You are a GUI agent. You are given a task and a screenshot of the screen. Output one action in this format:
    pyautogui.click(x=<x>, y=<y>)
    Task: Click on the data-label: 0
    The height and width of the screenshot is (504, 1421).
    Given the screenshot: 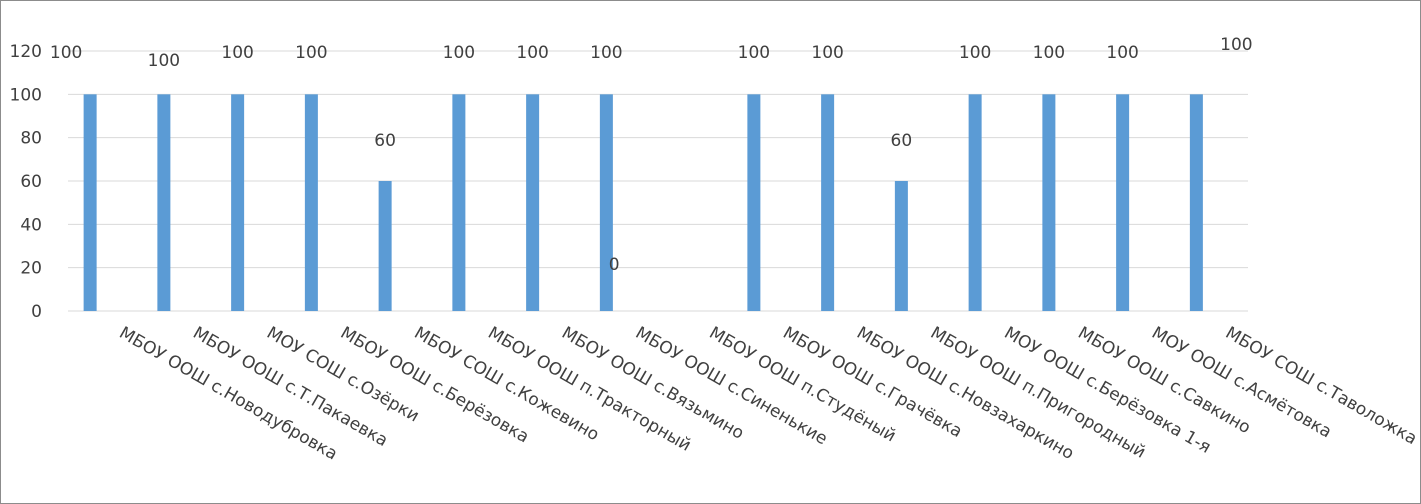 What is the action you would take?
    pyautogui.click(x=614, y=265)
    